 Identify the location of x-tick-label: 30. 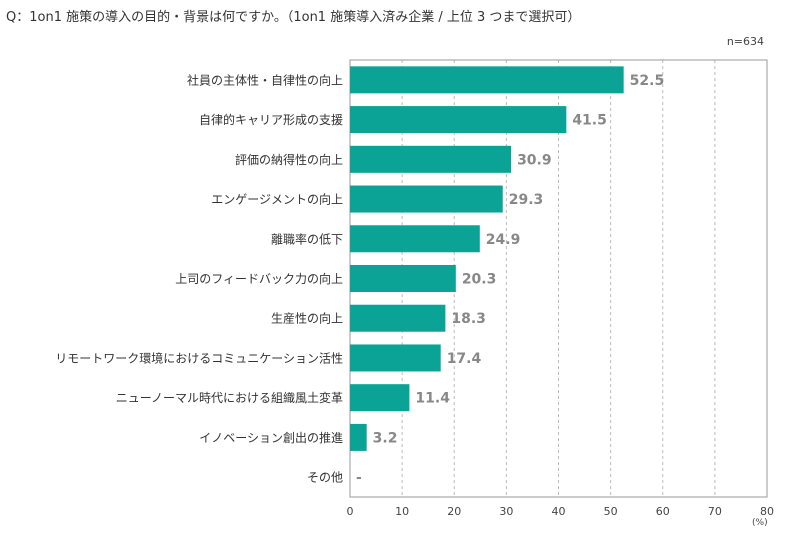
(506, 511).